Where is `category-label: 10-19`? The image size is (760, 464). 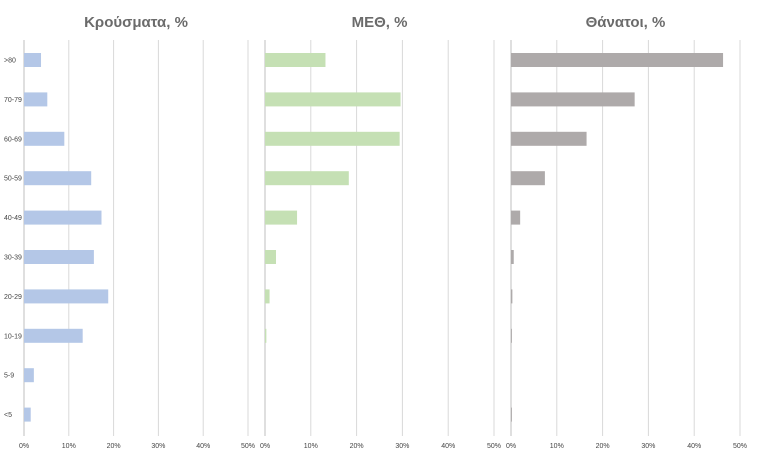
category-label: 10-19 is located at coordinates (13, 336).